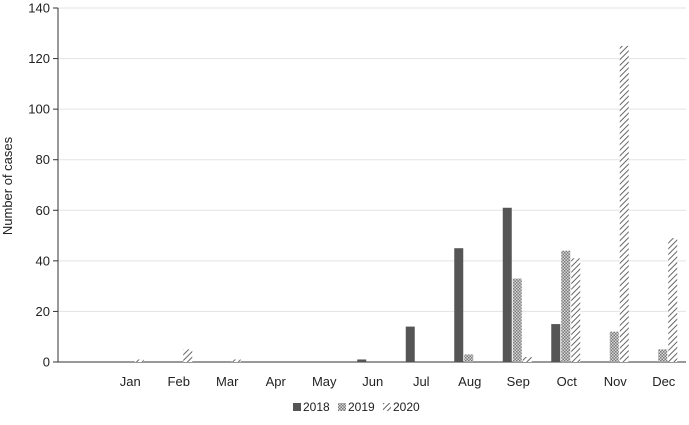 This screenshot has width=689, height=425. What do you see at coordinates (342, 407) in the screenshot?
I see `legend-swatch-2019` at bounding box center [342, 407].